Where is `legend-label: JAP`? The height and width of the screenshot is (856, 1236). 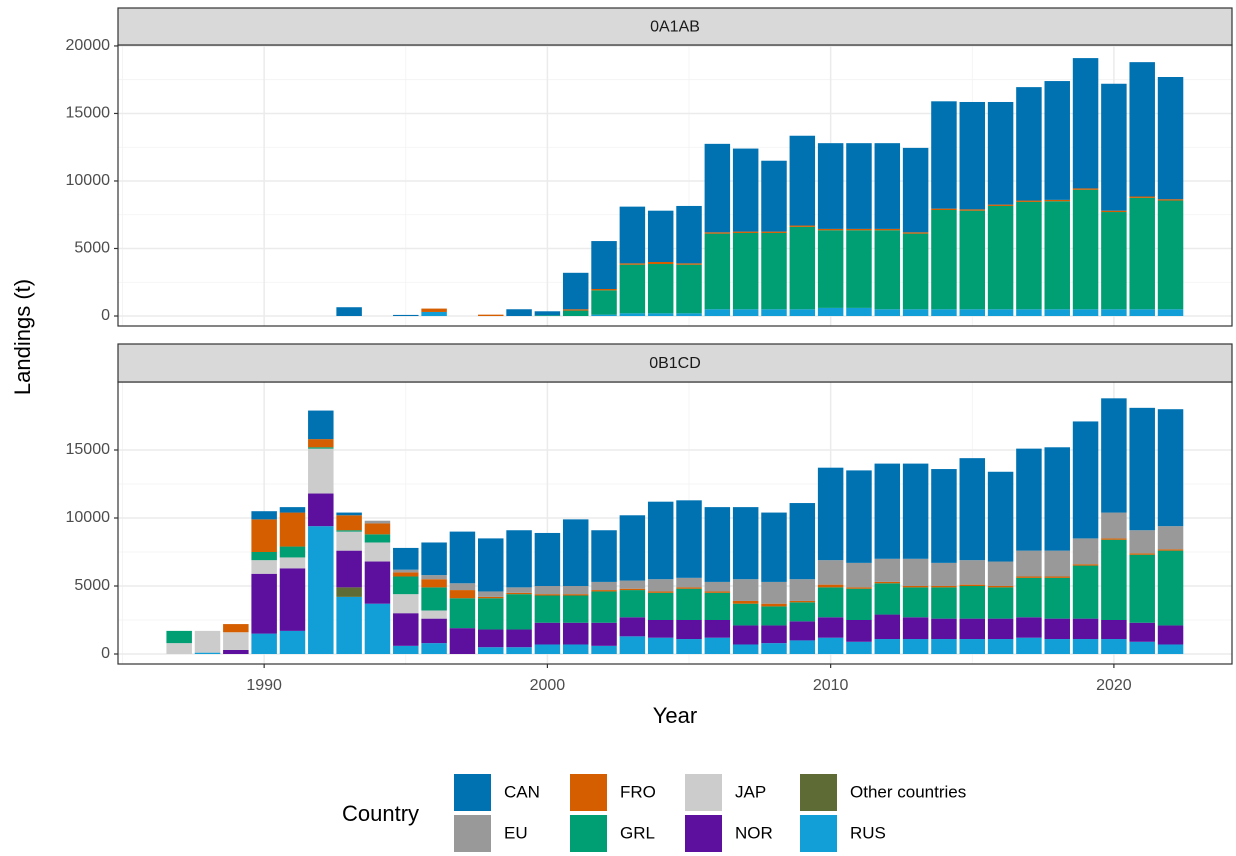
legend-label: JAP is located at coordinates (750, 791).